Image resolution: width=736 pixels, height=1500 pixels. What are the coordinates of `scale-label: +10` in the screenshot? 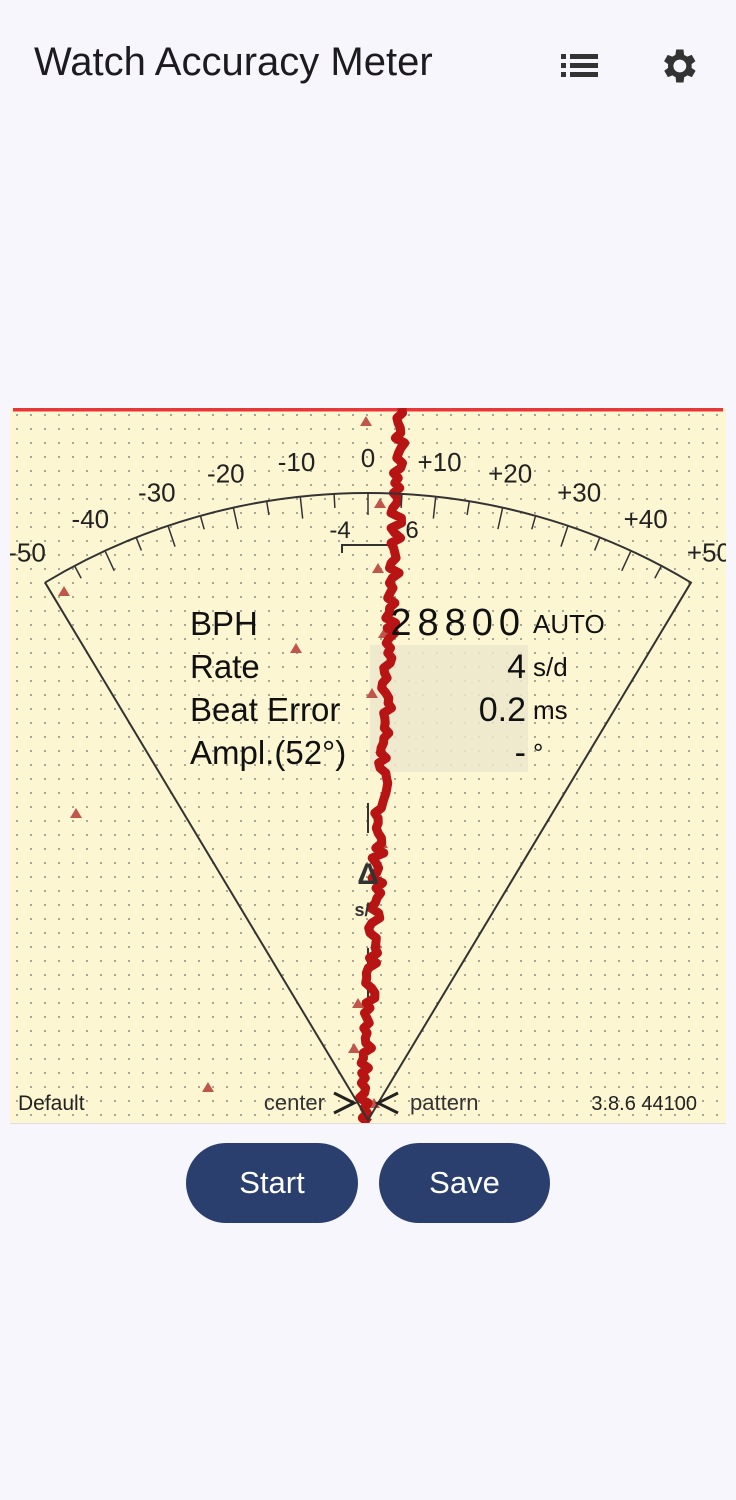 It's located at (439, 462).